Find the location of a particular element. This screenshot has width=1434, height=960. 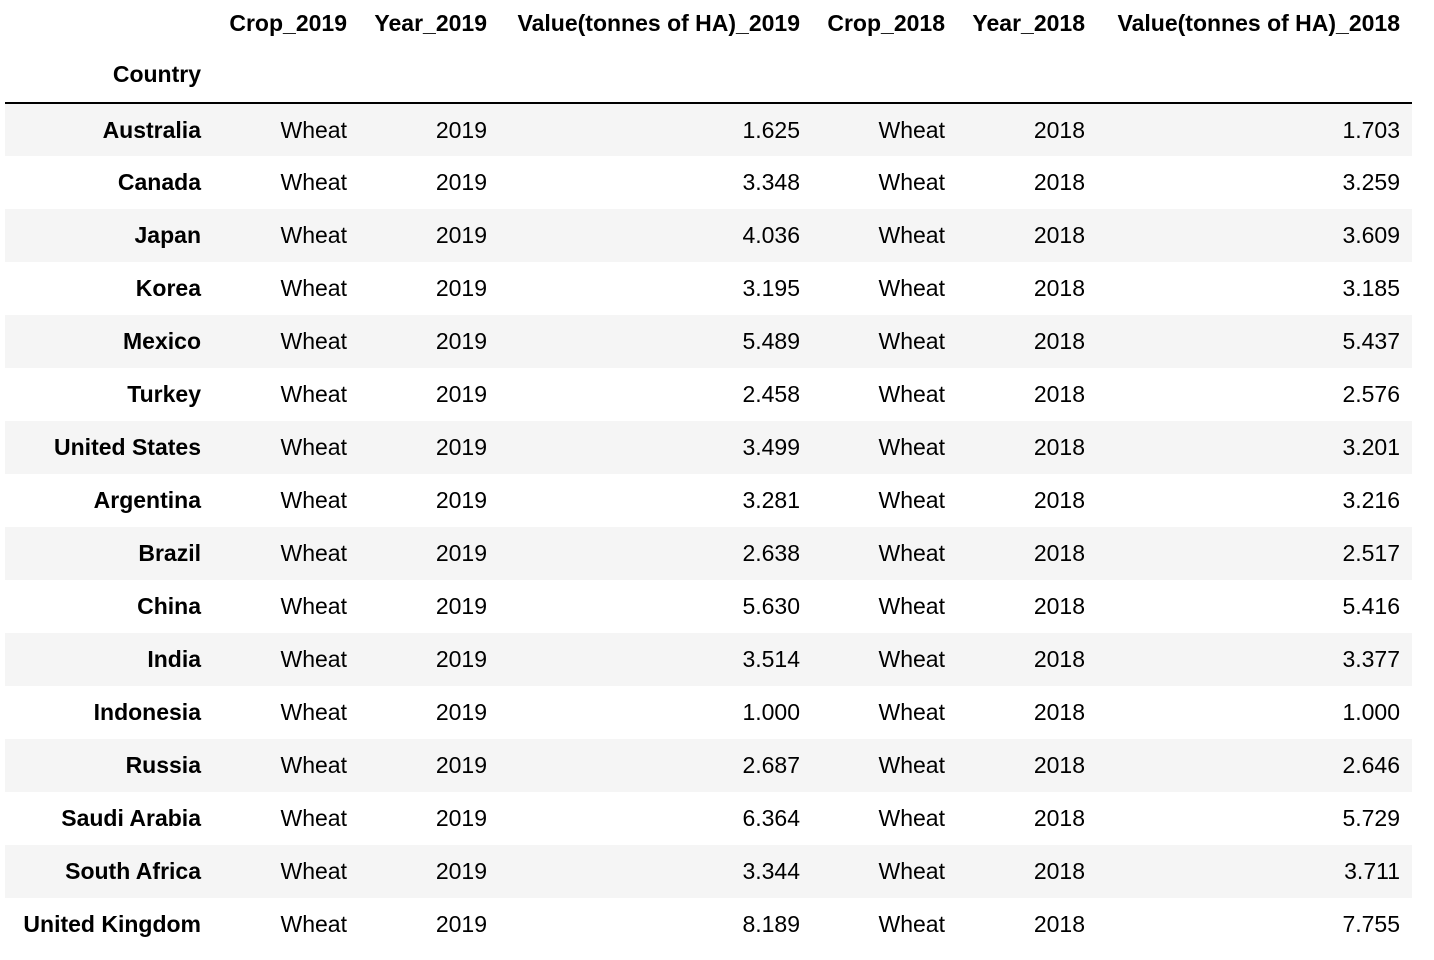

row-index-country: Russia is located at coordinates (163, 765).